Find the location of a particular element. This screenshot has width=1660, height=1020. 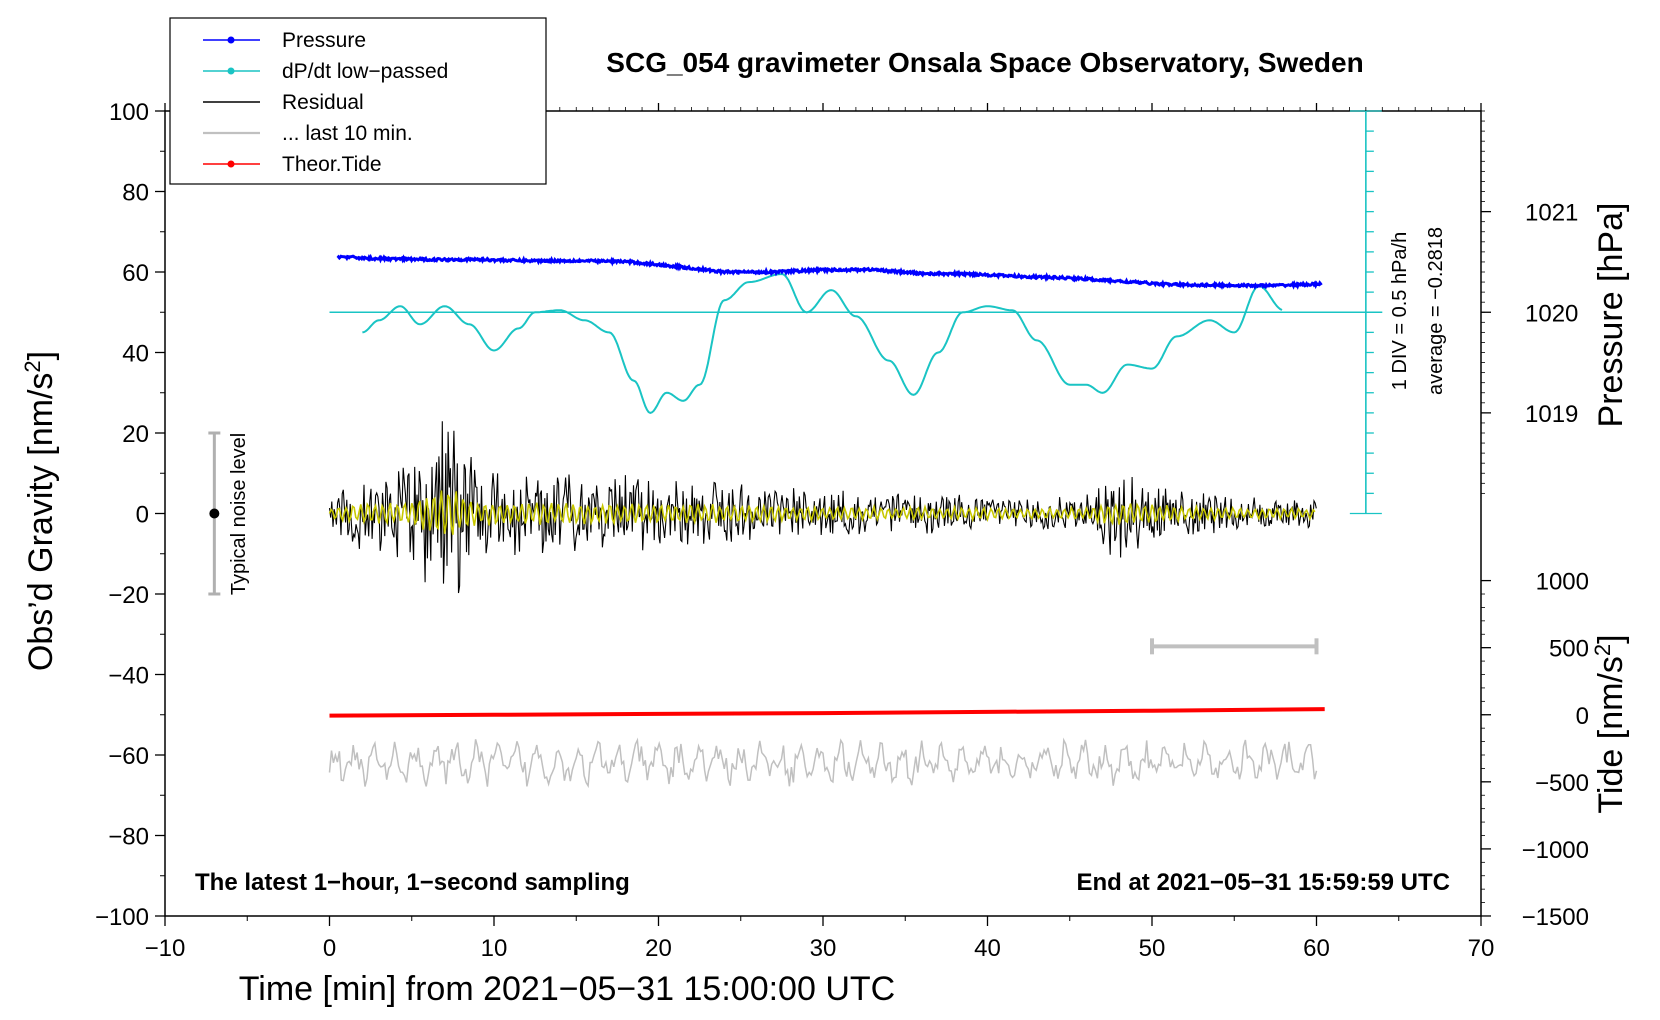

x-tick-label: 20 is located at coordinates (658, 948).